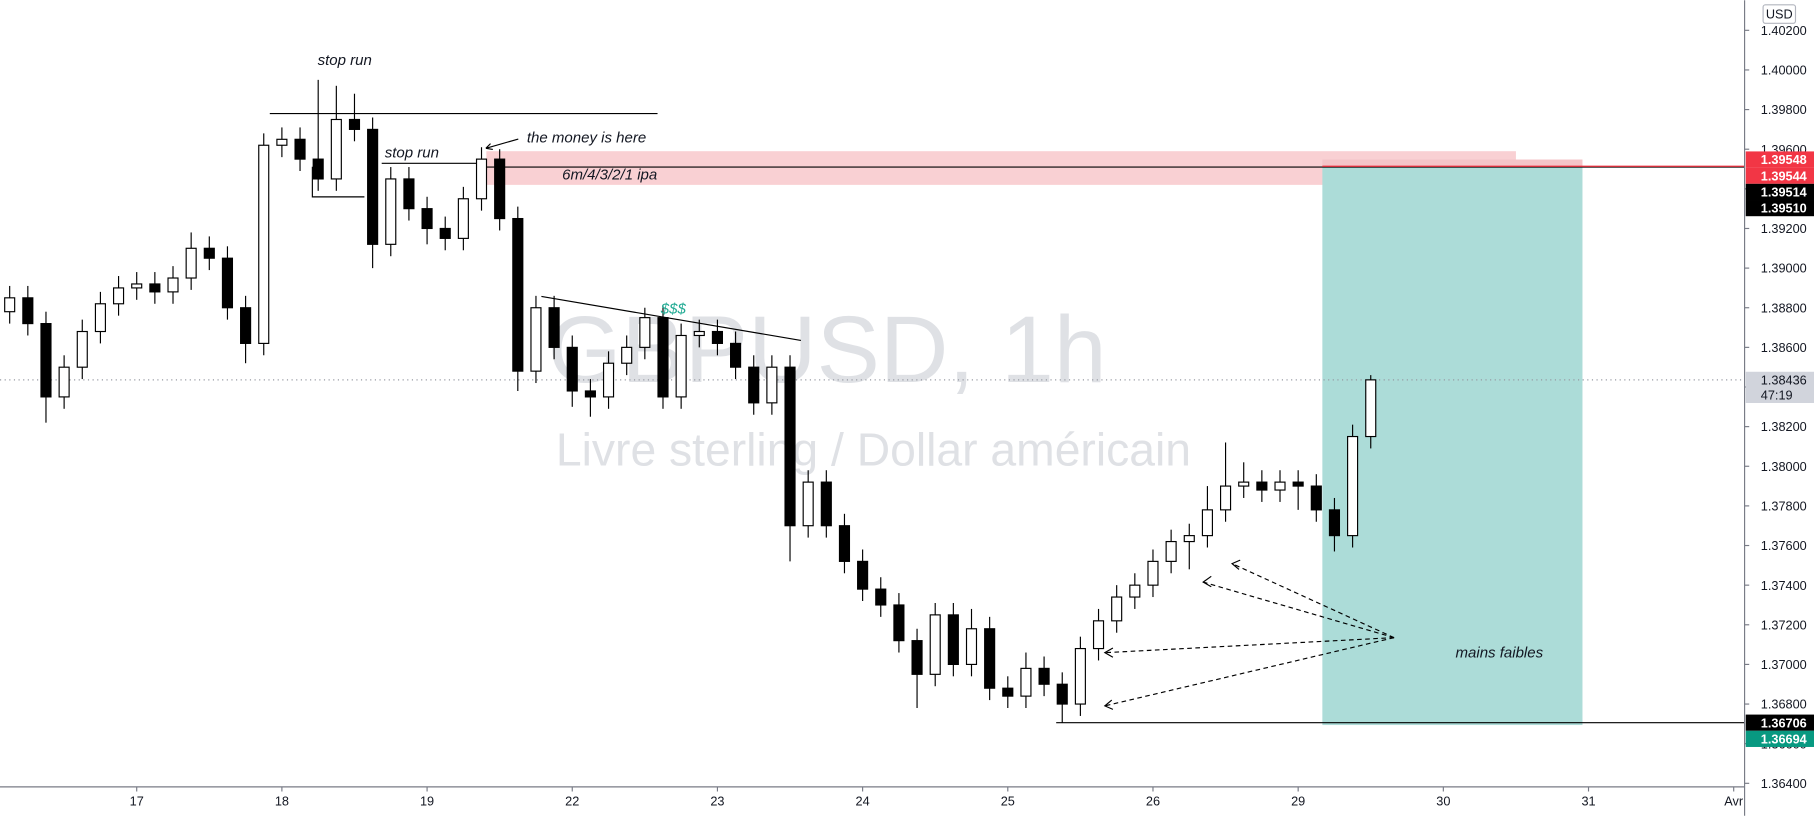  What do you see at coordinates (427, 800) in the screenshot?
I see `x-tick-label: 19` at bounding box center [427, 800].